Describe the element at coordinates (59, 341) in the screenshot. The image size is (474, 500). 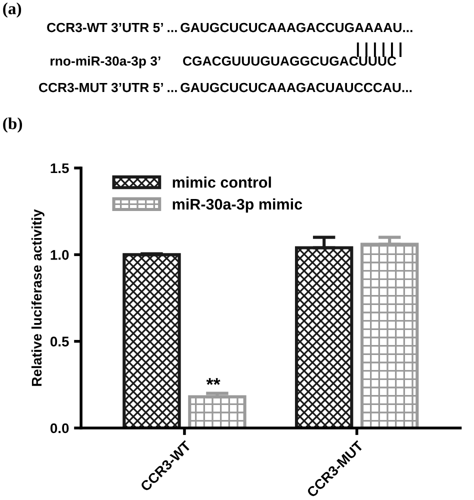
I see `y-tick-label: 0.5` at that location.